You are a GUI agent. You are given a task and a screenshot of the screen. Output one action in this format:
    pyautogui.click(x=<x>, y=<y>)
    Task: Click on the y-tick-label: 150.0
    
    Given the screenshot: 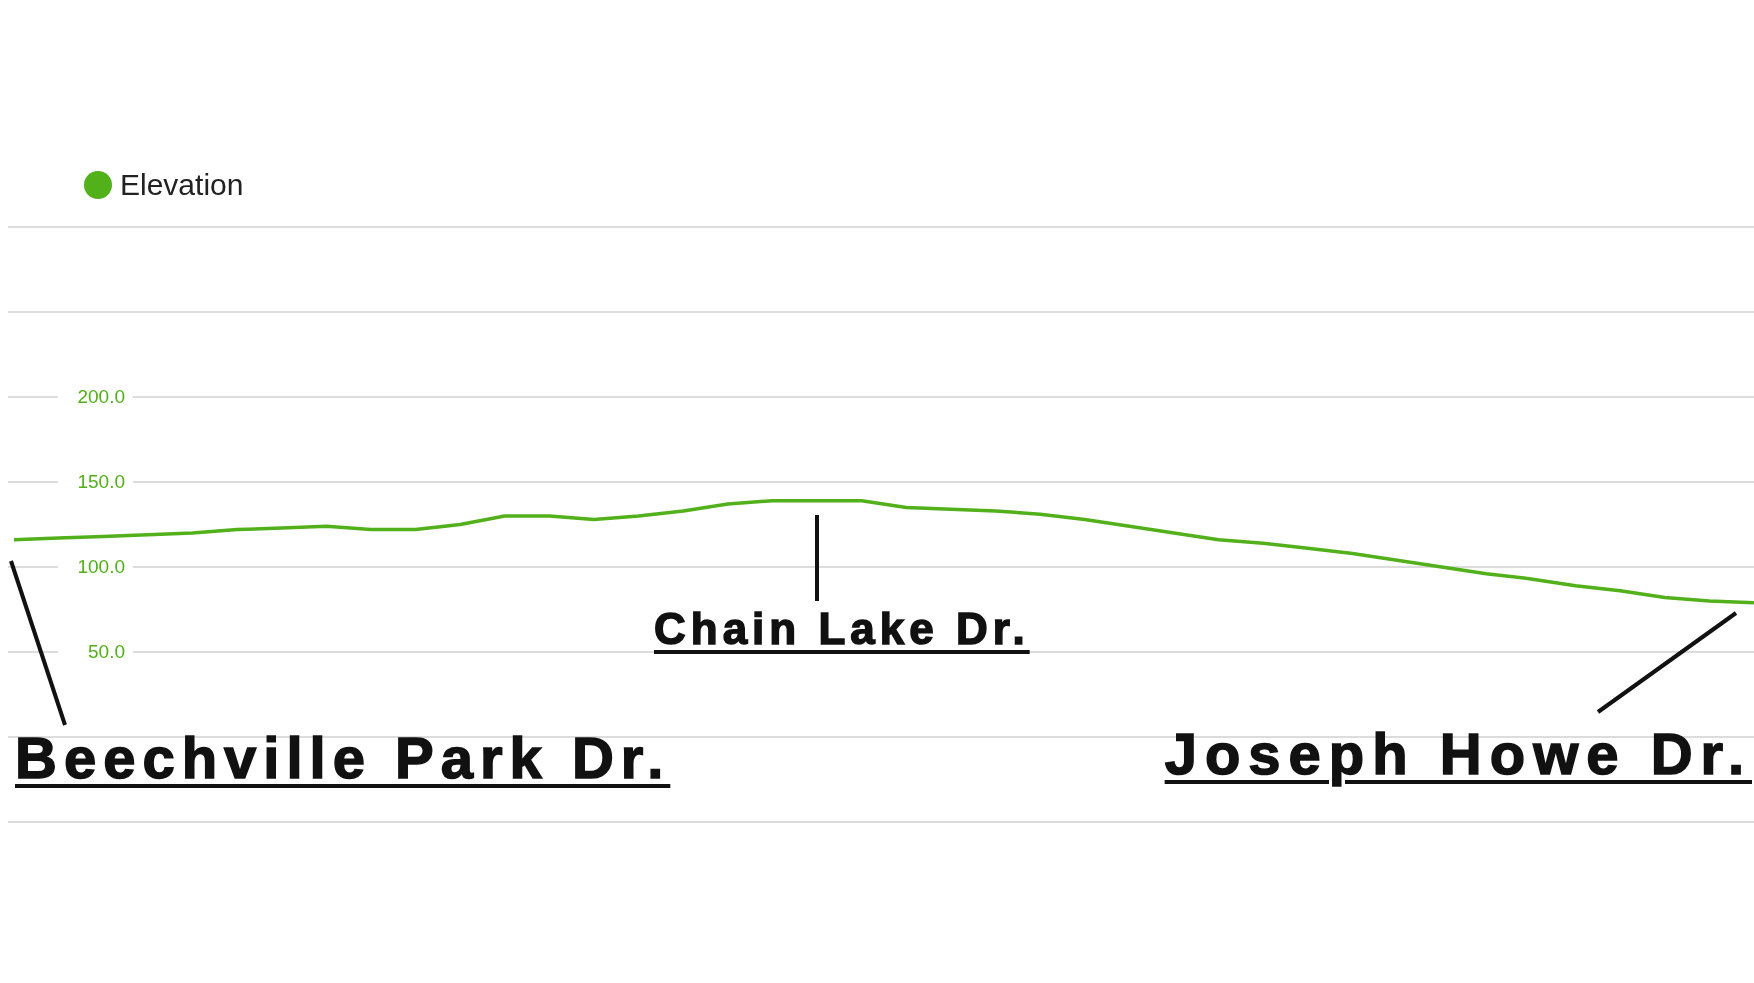 What is the action you would take?
    pyautogui.click(x=101, y=481)
    